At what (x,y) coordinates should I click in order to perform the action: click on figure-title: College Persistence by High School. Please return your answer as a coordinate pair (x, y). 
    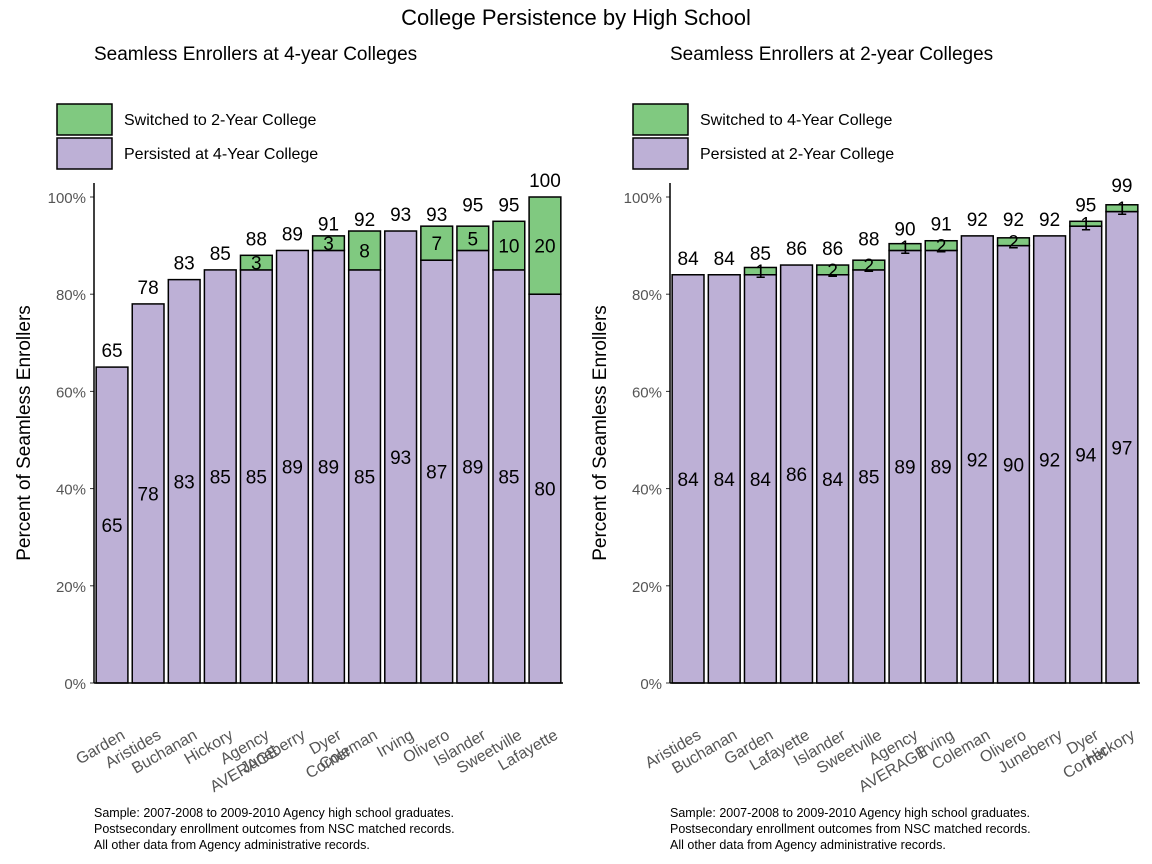
    Looking at the image, I should click on (576, 17).